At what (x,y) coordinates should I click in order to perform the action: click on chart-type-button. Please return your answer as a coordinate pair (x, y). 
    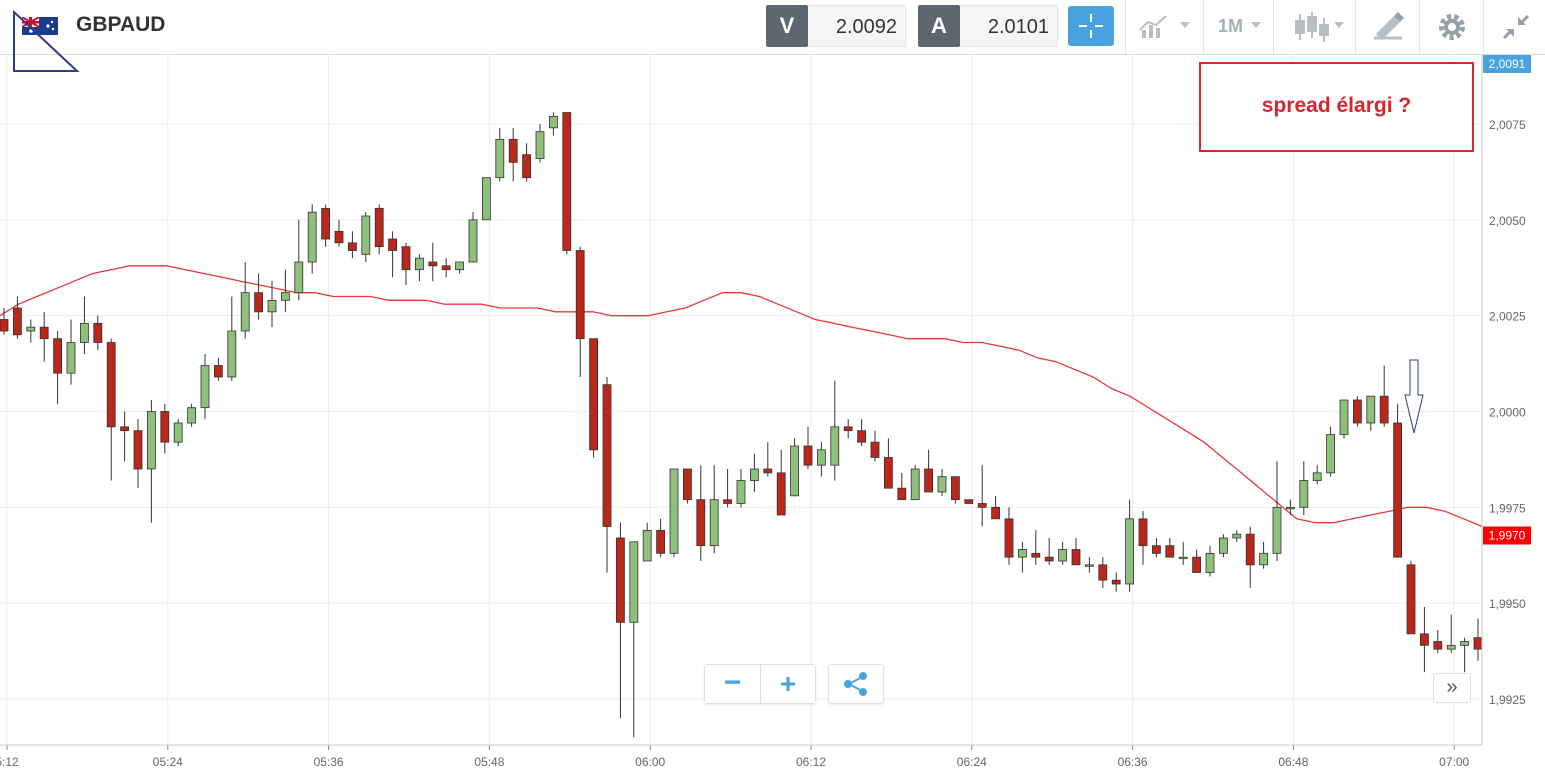
    Looking at the image, I should click on (1164, 27).